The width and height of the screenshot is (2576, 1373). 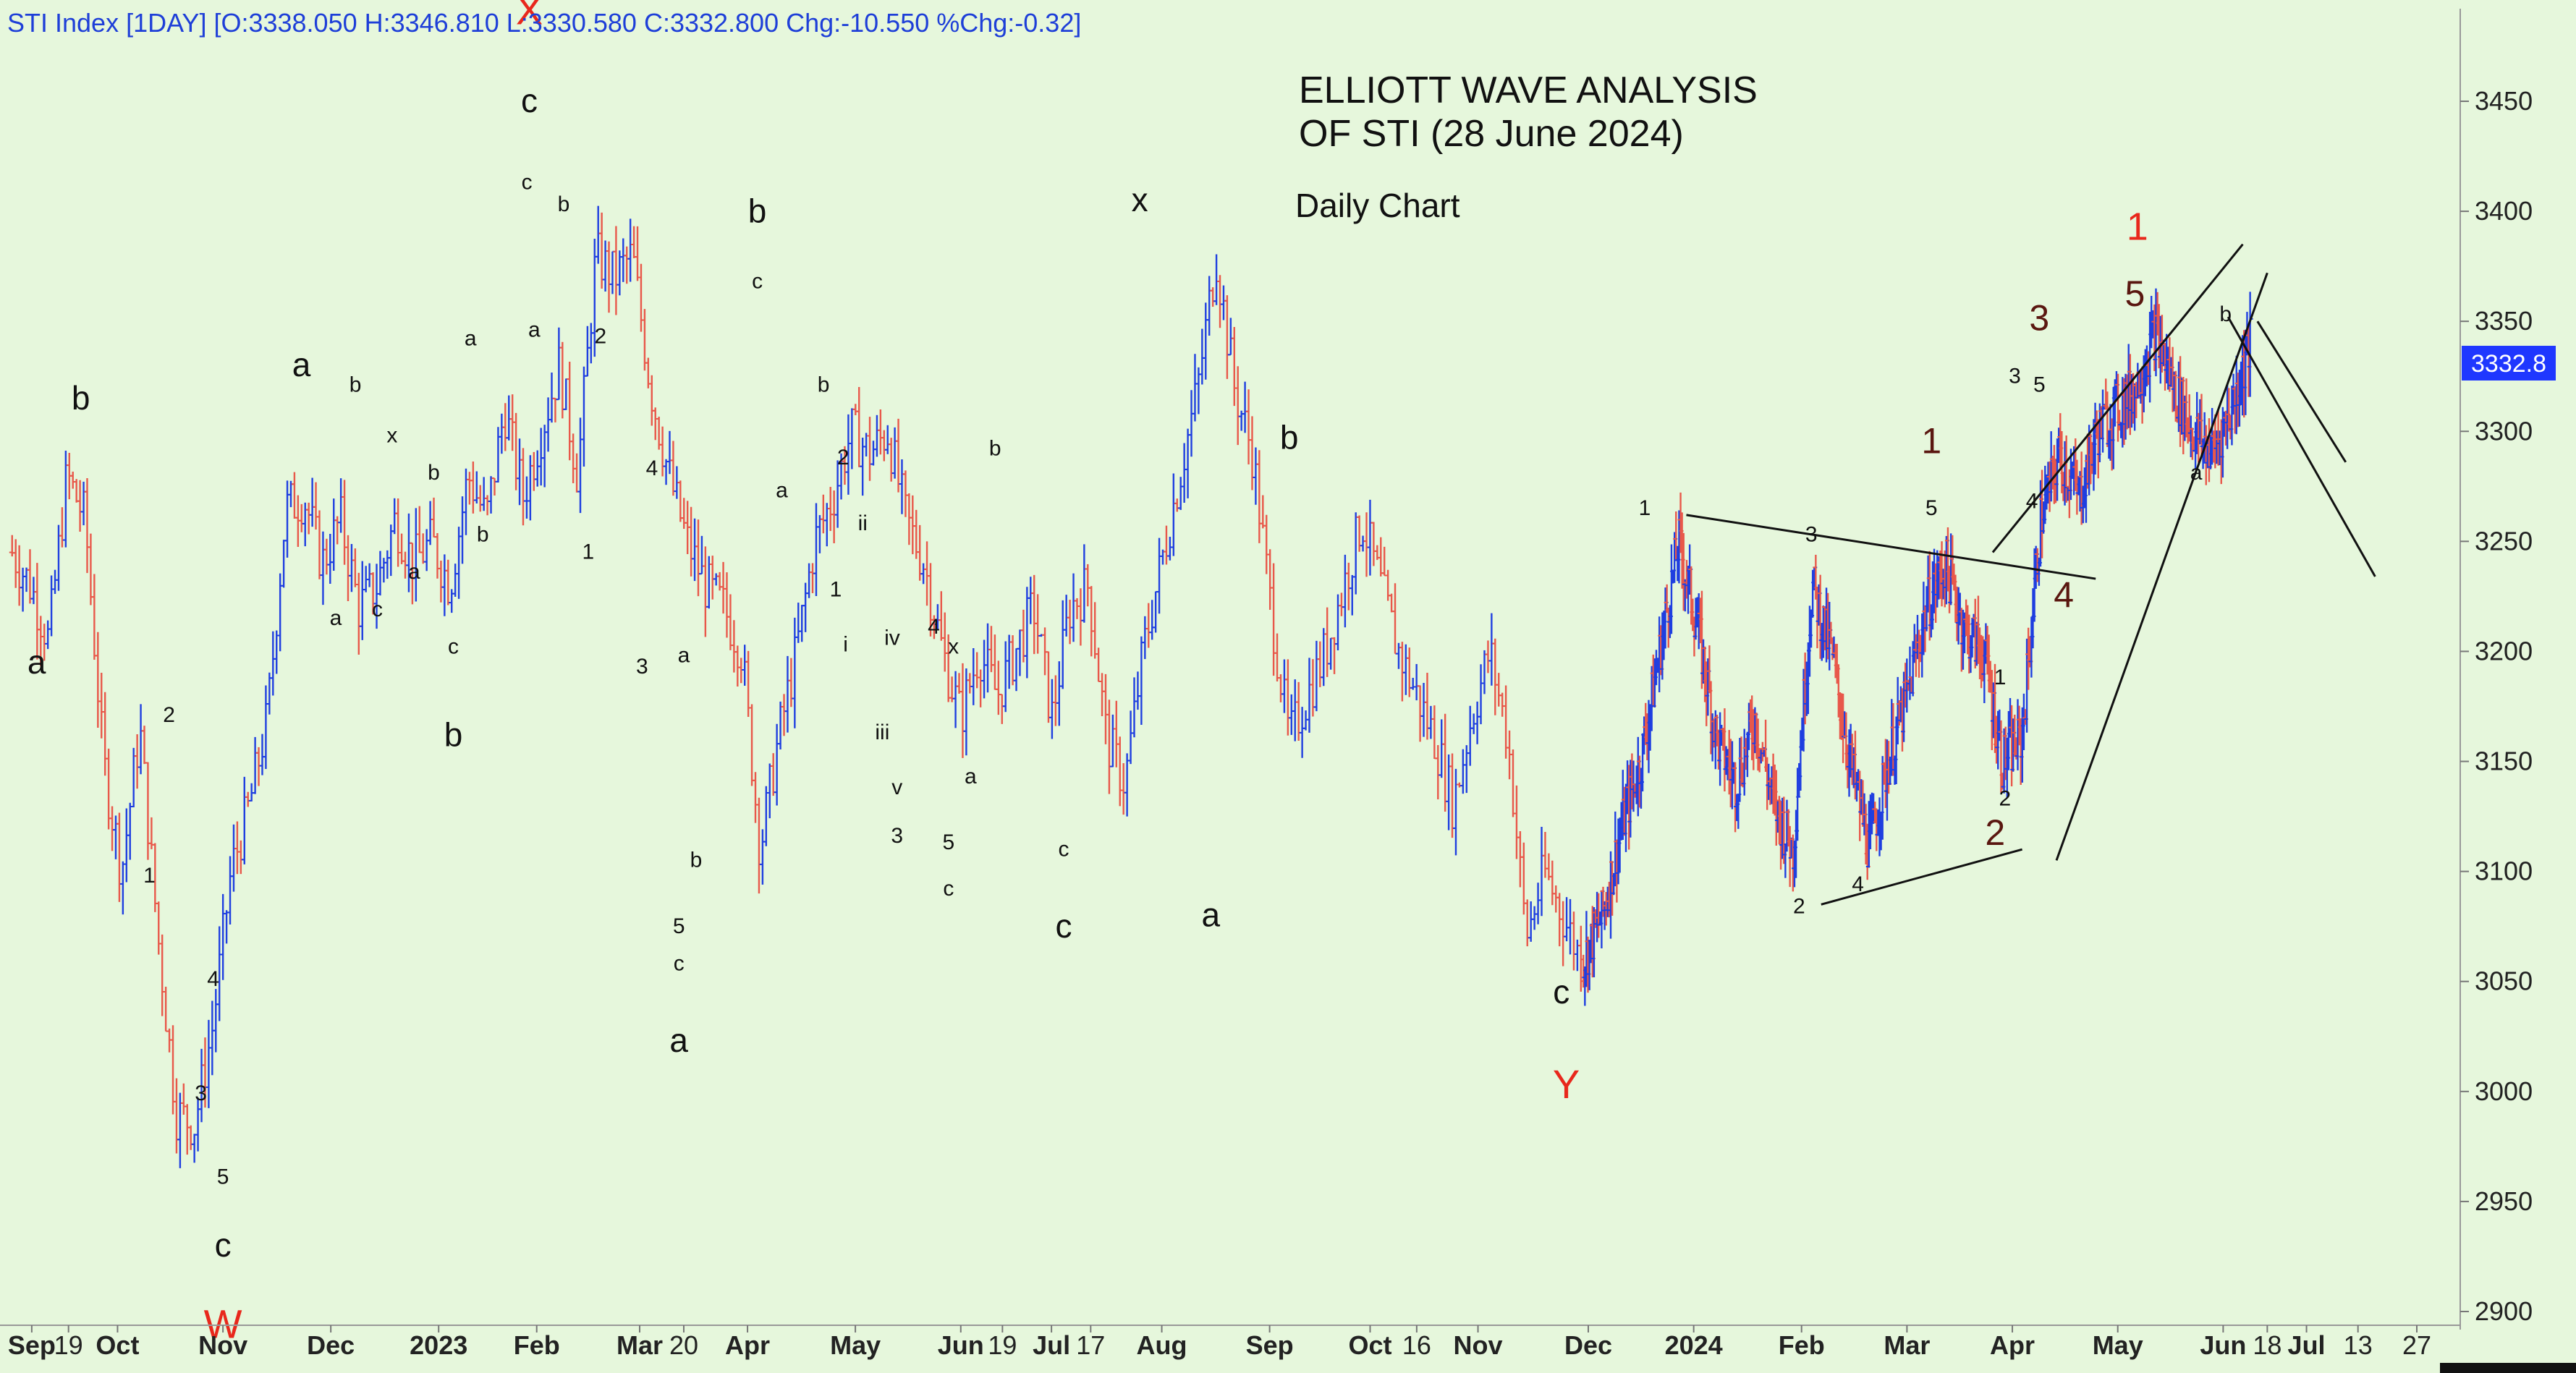 What do you see at coordinates (2504, 651) in the screenshot?
I see `price-tick-label: 3200` at bounding box center [2504, 651].